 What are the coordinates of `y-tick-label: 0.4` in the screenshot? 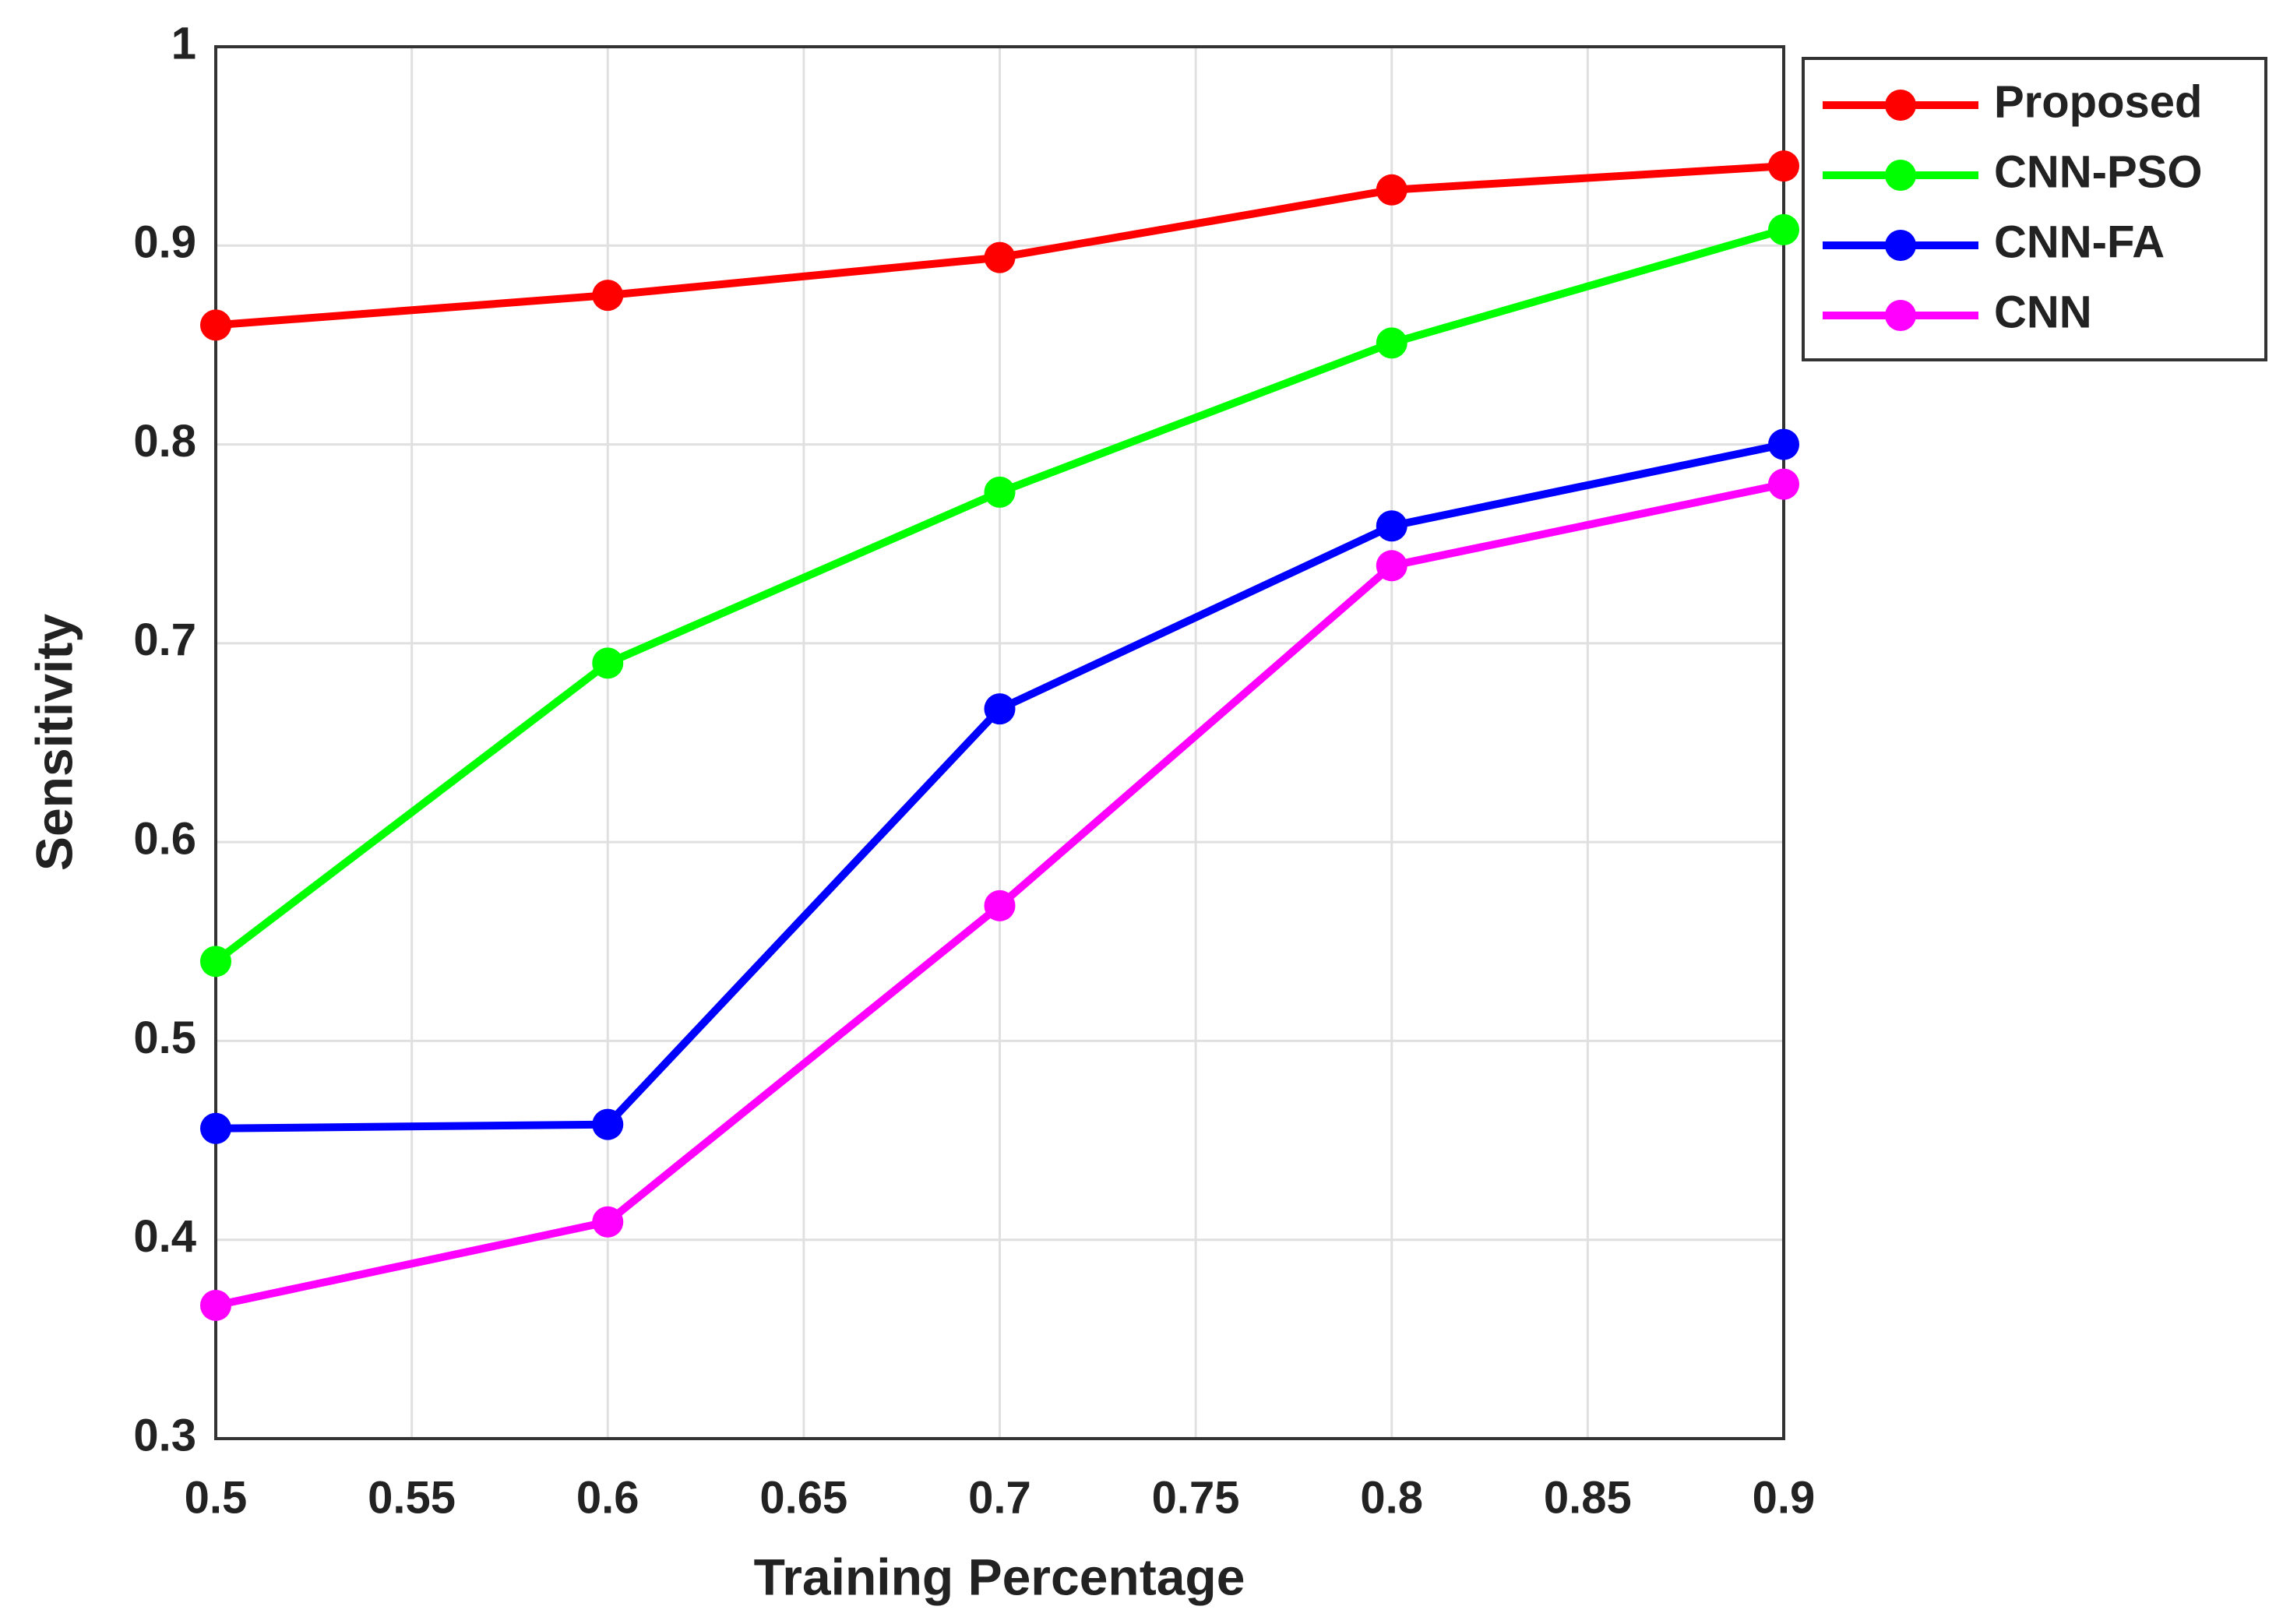 It's located at (164, 1236).